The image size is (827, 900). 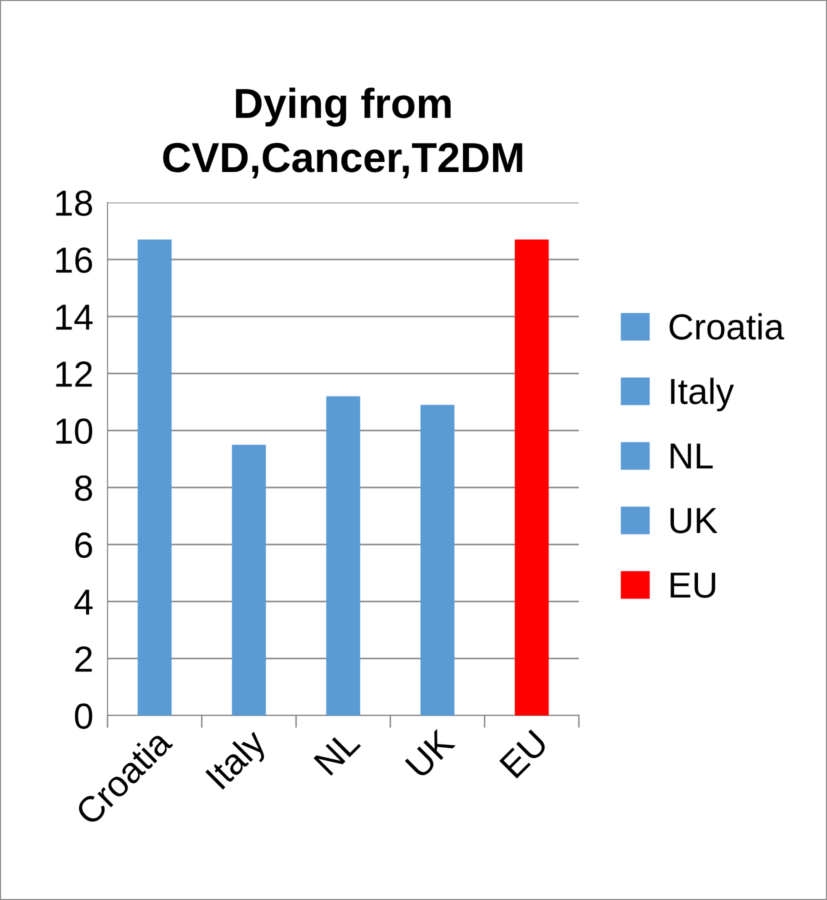 I want to click on y-tick-label: 10, so click(x=74, y=431).